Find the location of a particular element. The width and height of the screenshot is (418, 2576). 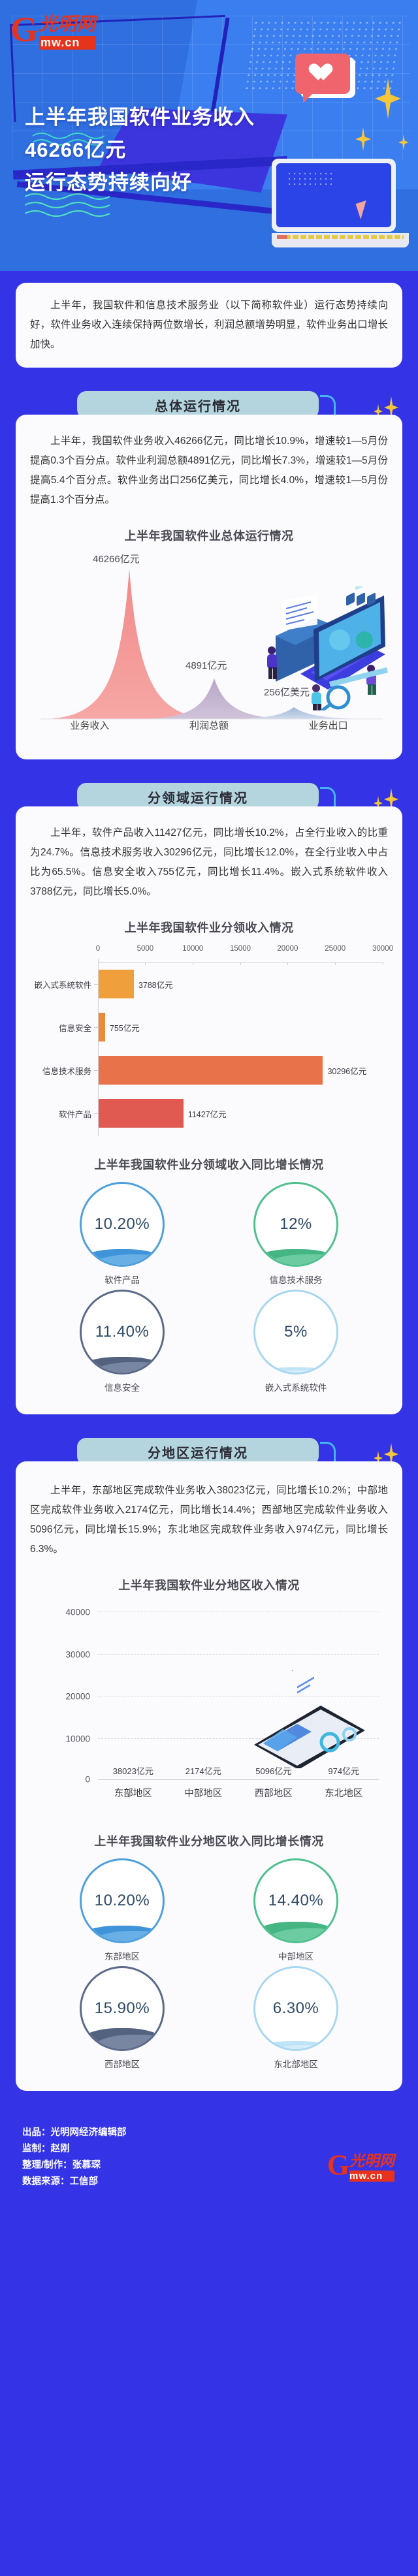

gauge-cell: 5% 嵌入式系统软件 is located at coordinates (296, 1342).